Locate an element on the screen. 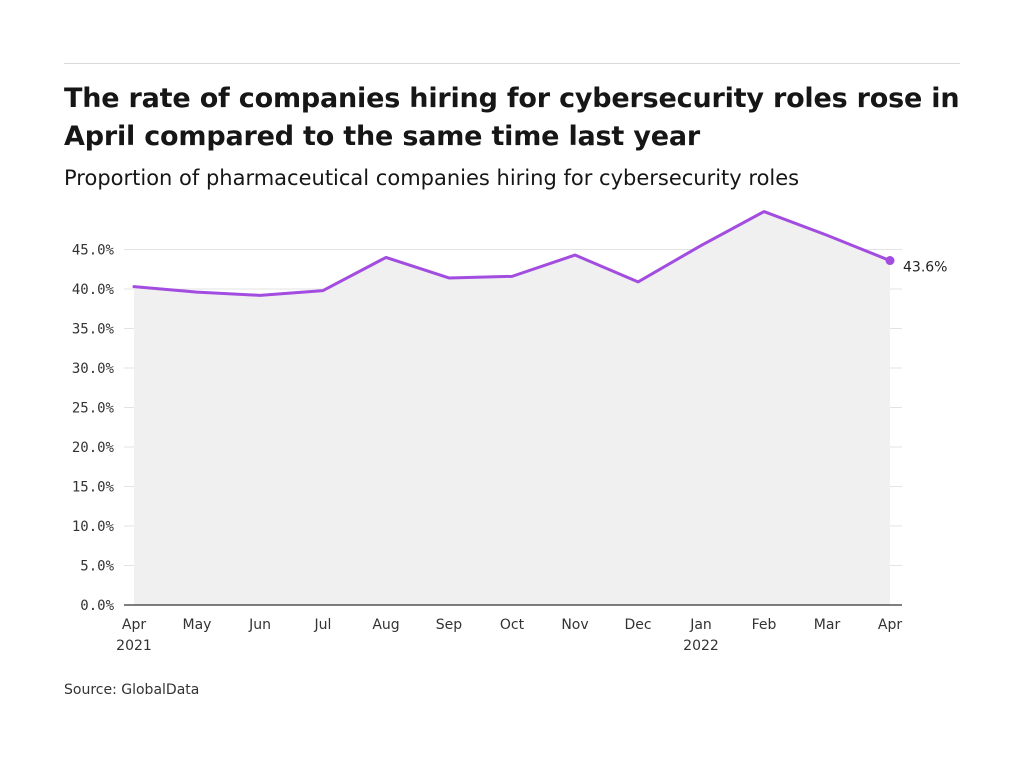 This screenshot has height=768, width=1024. y-tick-label: 45.0% is located at coordinates (93, 251).